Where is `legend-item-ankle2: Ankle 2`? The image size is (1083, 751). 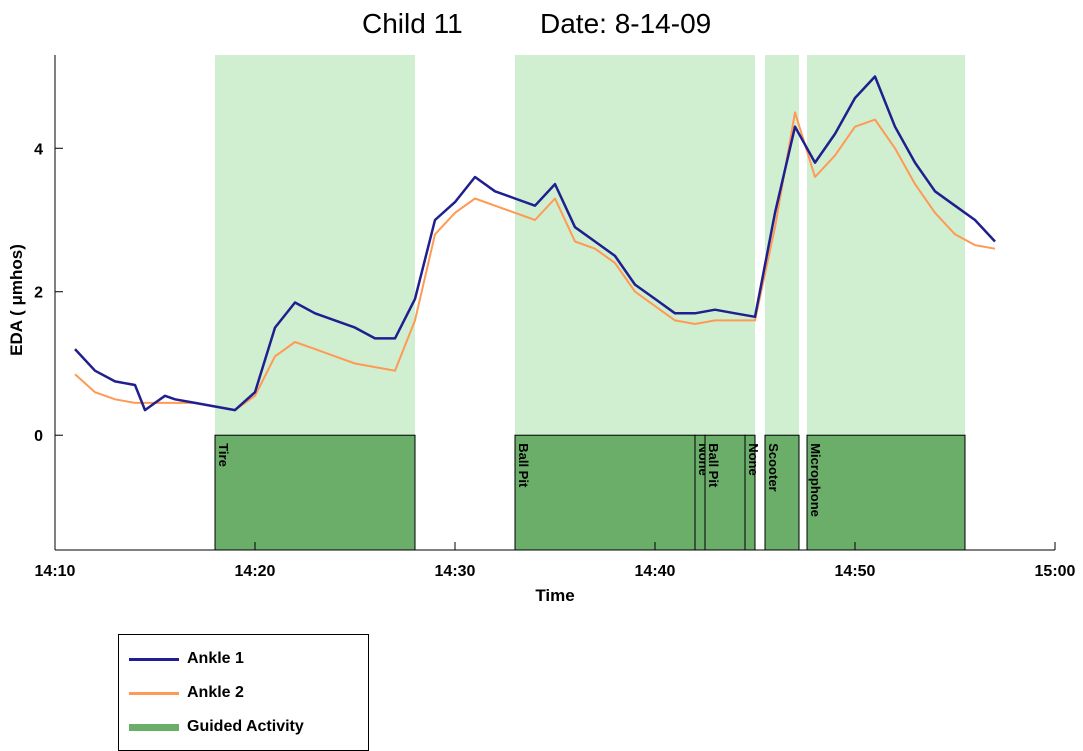 legend-item-ankle2: Ankle 2 is located at coordinates (186, 693).